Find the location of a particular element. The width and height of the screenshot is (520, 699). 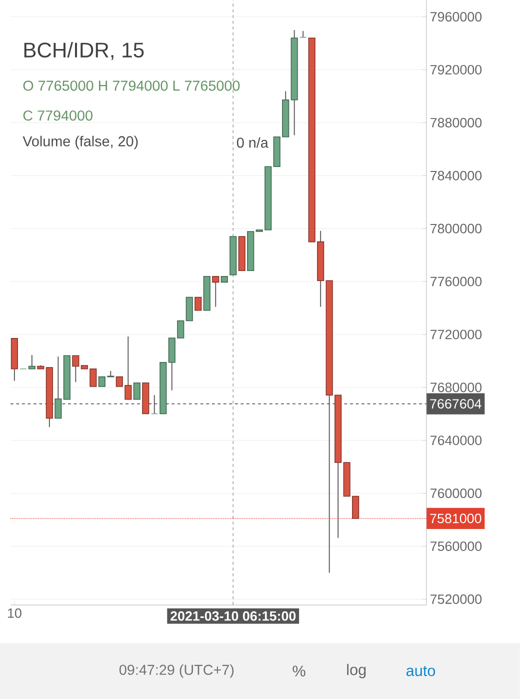

annotation: 0 n/a is located at coordinates (252, 142).